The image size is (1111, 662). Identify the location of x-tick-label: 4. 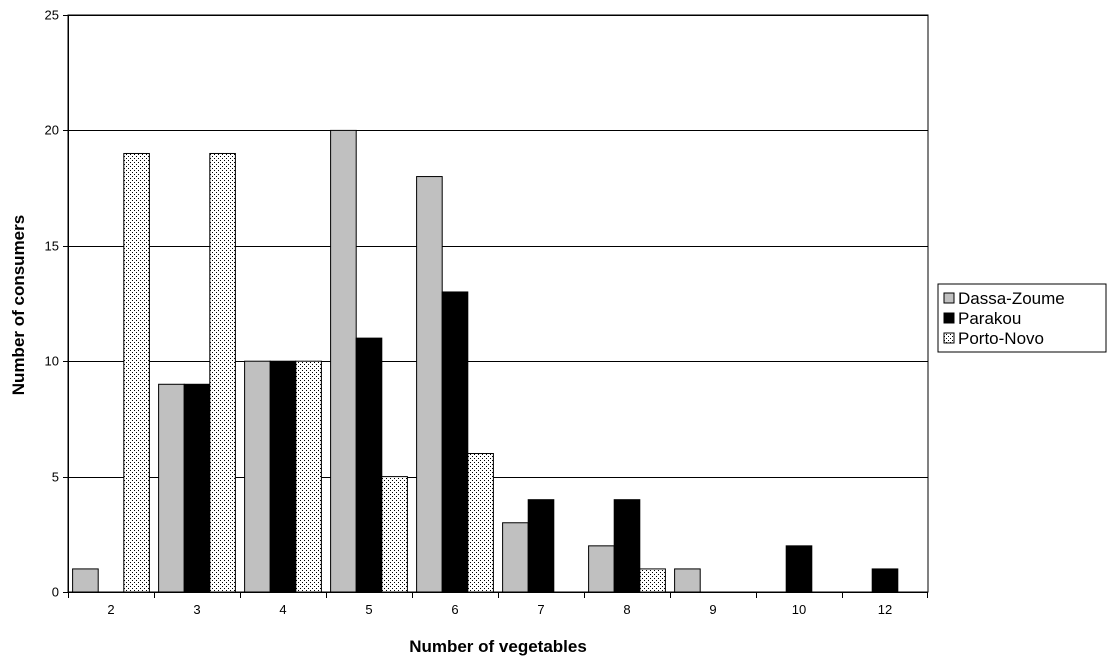
(282, 609).